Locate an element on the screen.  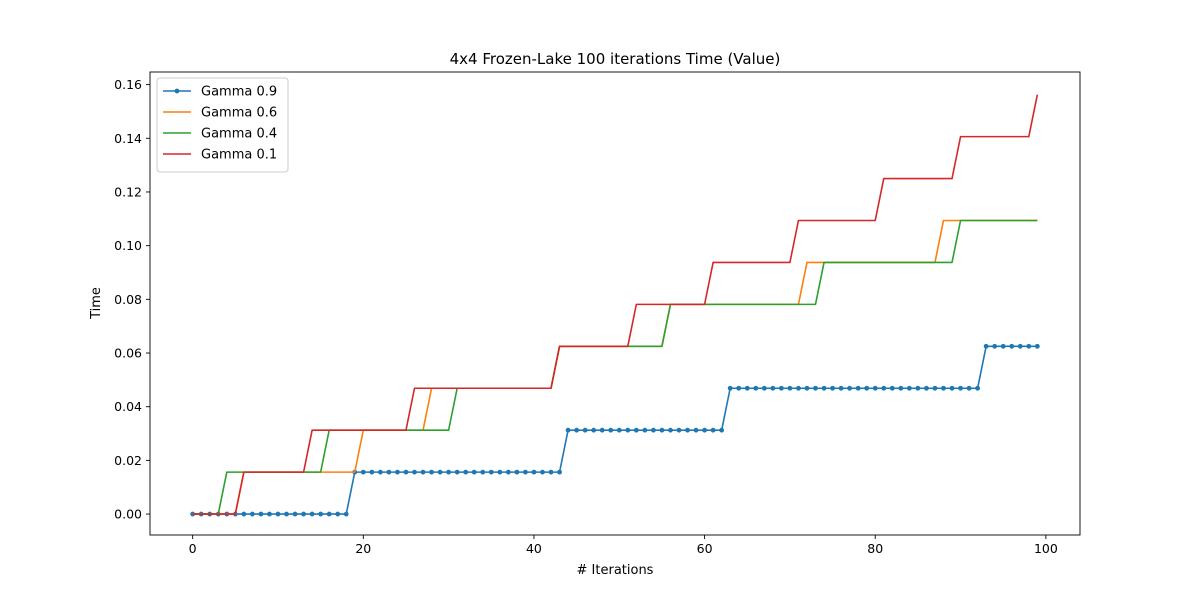
y-tick-label: 0.14 is located at coordinates (128, 138).